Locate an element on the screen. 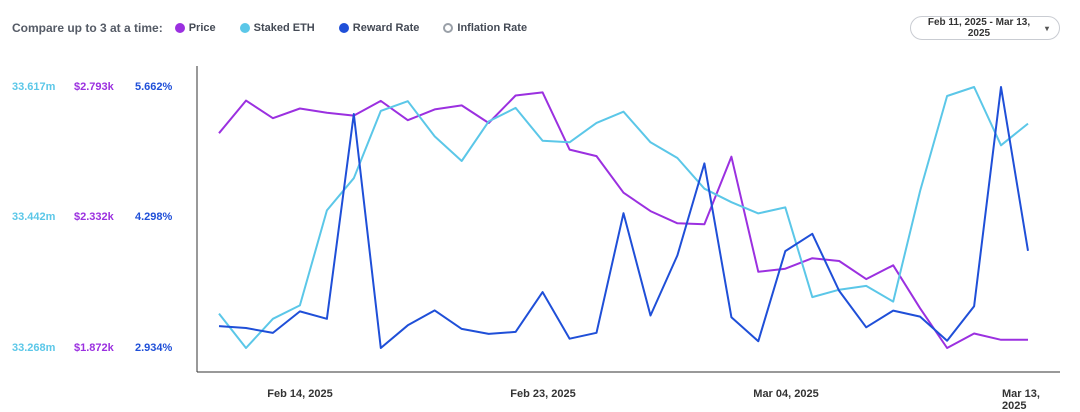 The image size is (1080, 412). y-tick-staked-eth-bottom: 33.268m is located at coordinates (34, 348).